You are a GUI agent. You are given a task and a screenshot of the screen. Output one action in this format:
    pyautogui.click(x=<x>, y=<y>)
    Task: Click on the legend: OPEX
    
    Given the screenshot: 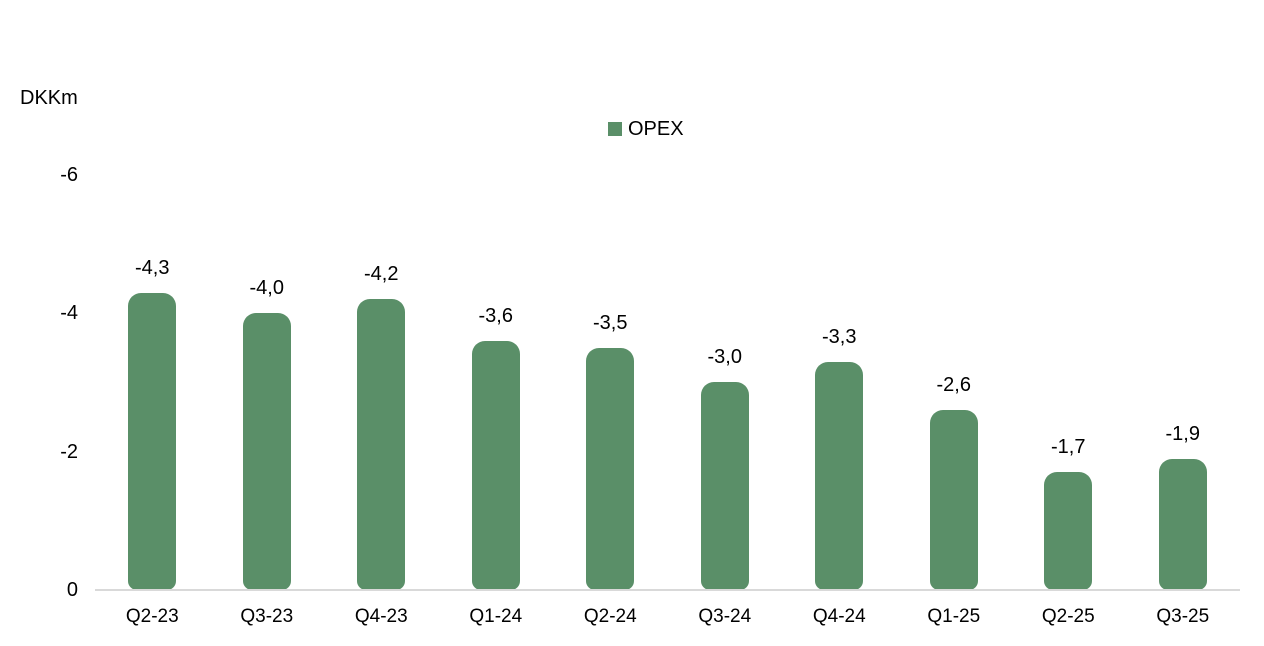 What is the action you would take?
    pyautogui.click(x=646, y=129)
    